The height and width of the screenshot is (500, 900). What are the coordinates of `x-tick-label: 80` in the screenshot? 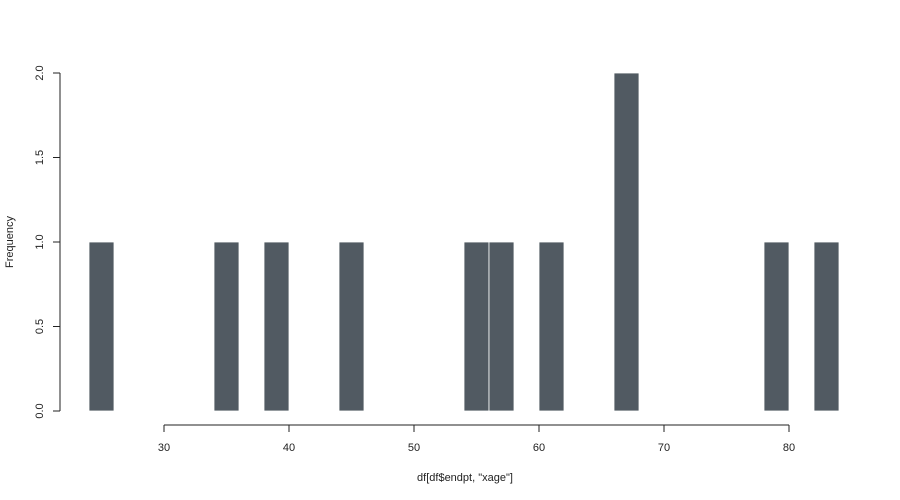 It's located at (789, 448).